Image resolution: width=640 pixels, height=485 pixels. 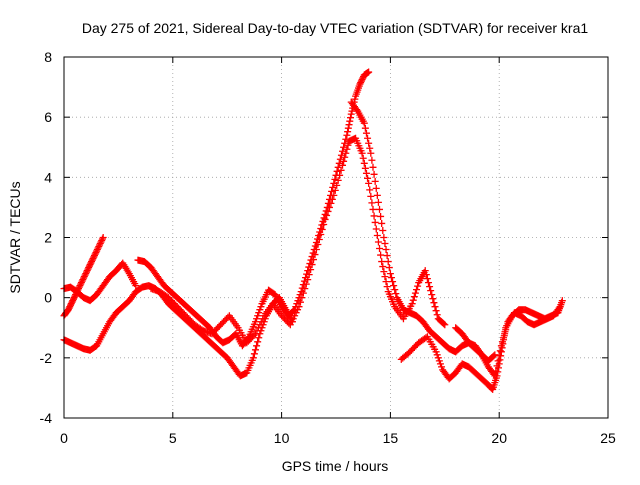 I want to click on x-tick-label: 25, so click(x=608, y=438).